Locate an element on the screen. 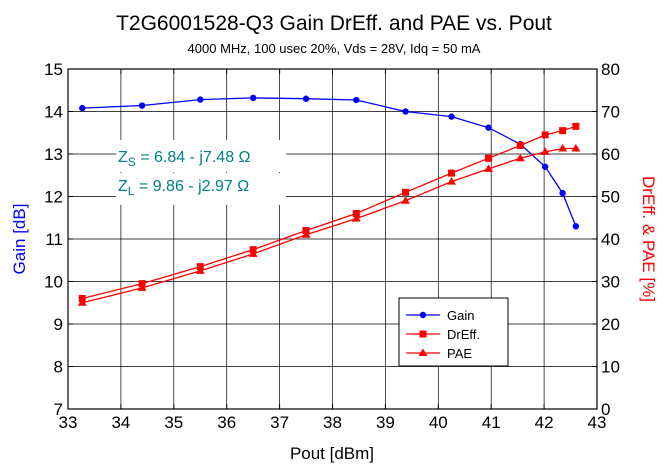  annotation-text: ZL = 9.86 - j2.97 Ω is located at coordinates (183, 188).